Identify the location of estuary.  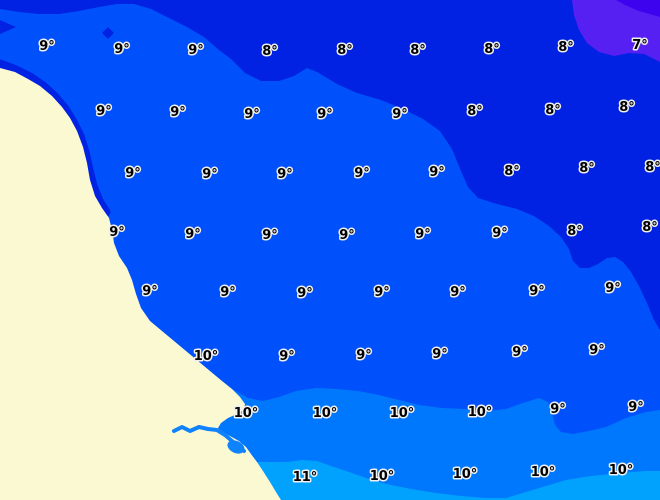
(236, 447).